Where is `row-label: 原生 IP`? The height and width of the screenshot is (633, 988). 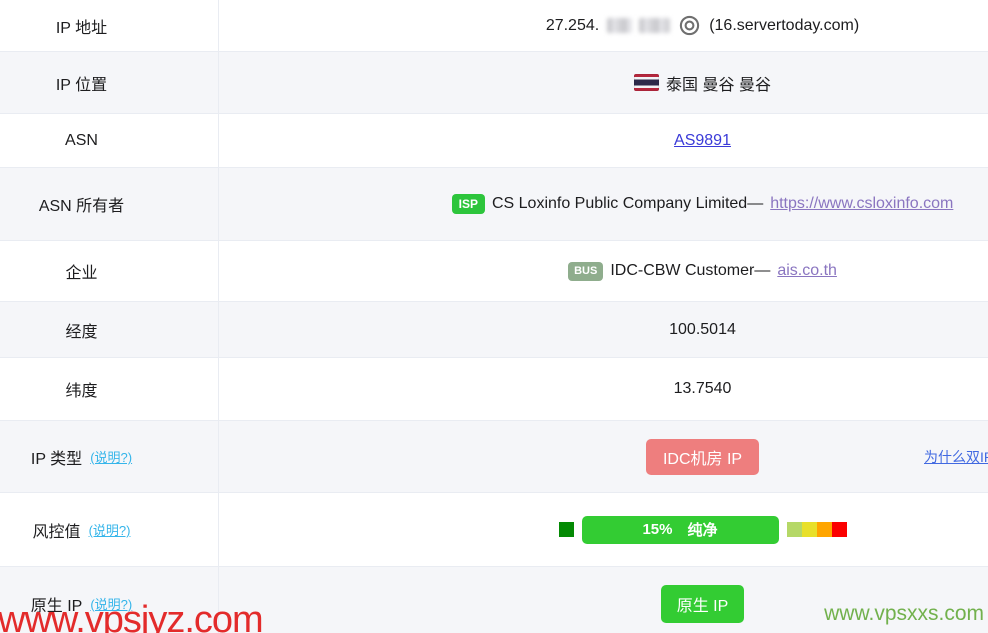 row-label: 原生 IP is located at coordinates (56, 606).